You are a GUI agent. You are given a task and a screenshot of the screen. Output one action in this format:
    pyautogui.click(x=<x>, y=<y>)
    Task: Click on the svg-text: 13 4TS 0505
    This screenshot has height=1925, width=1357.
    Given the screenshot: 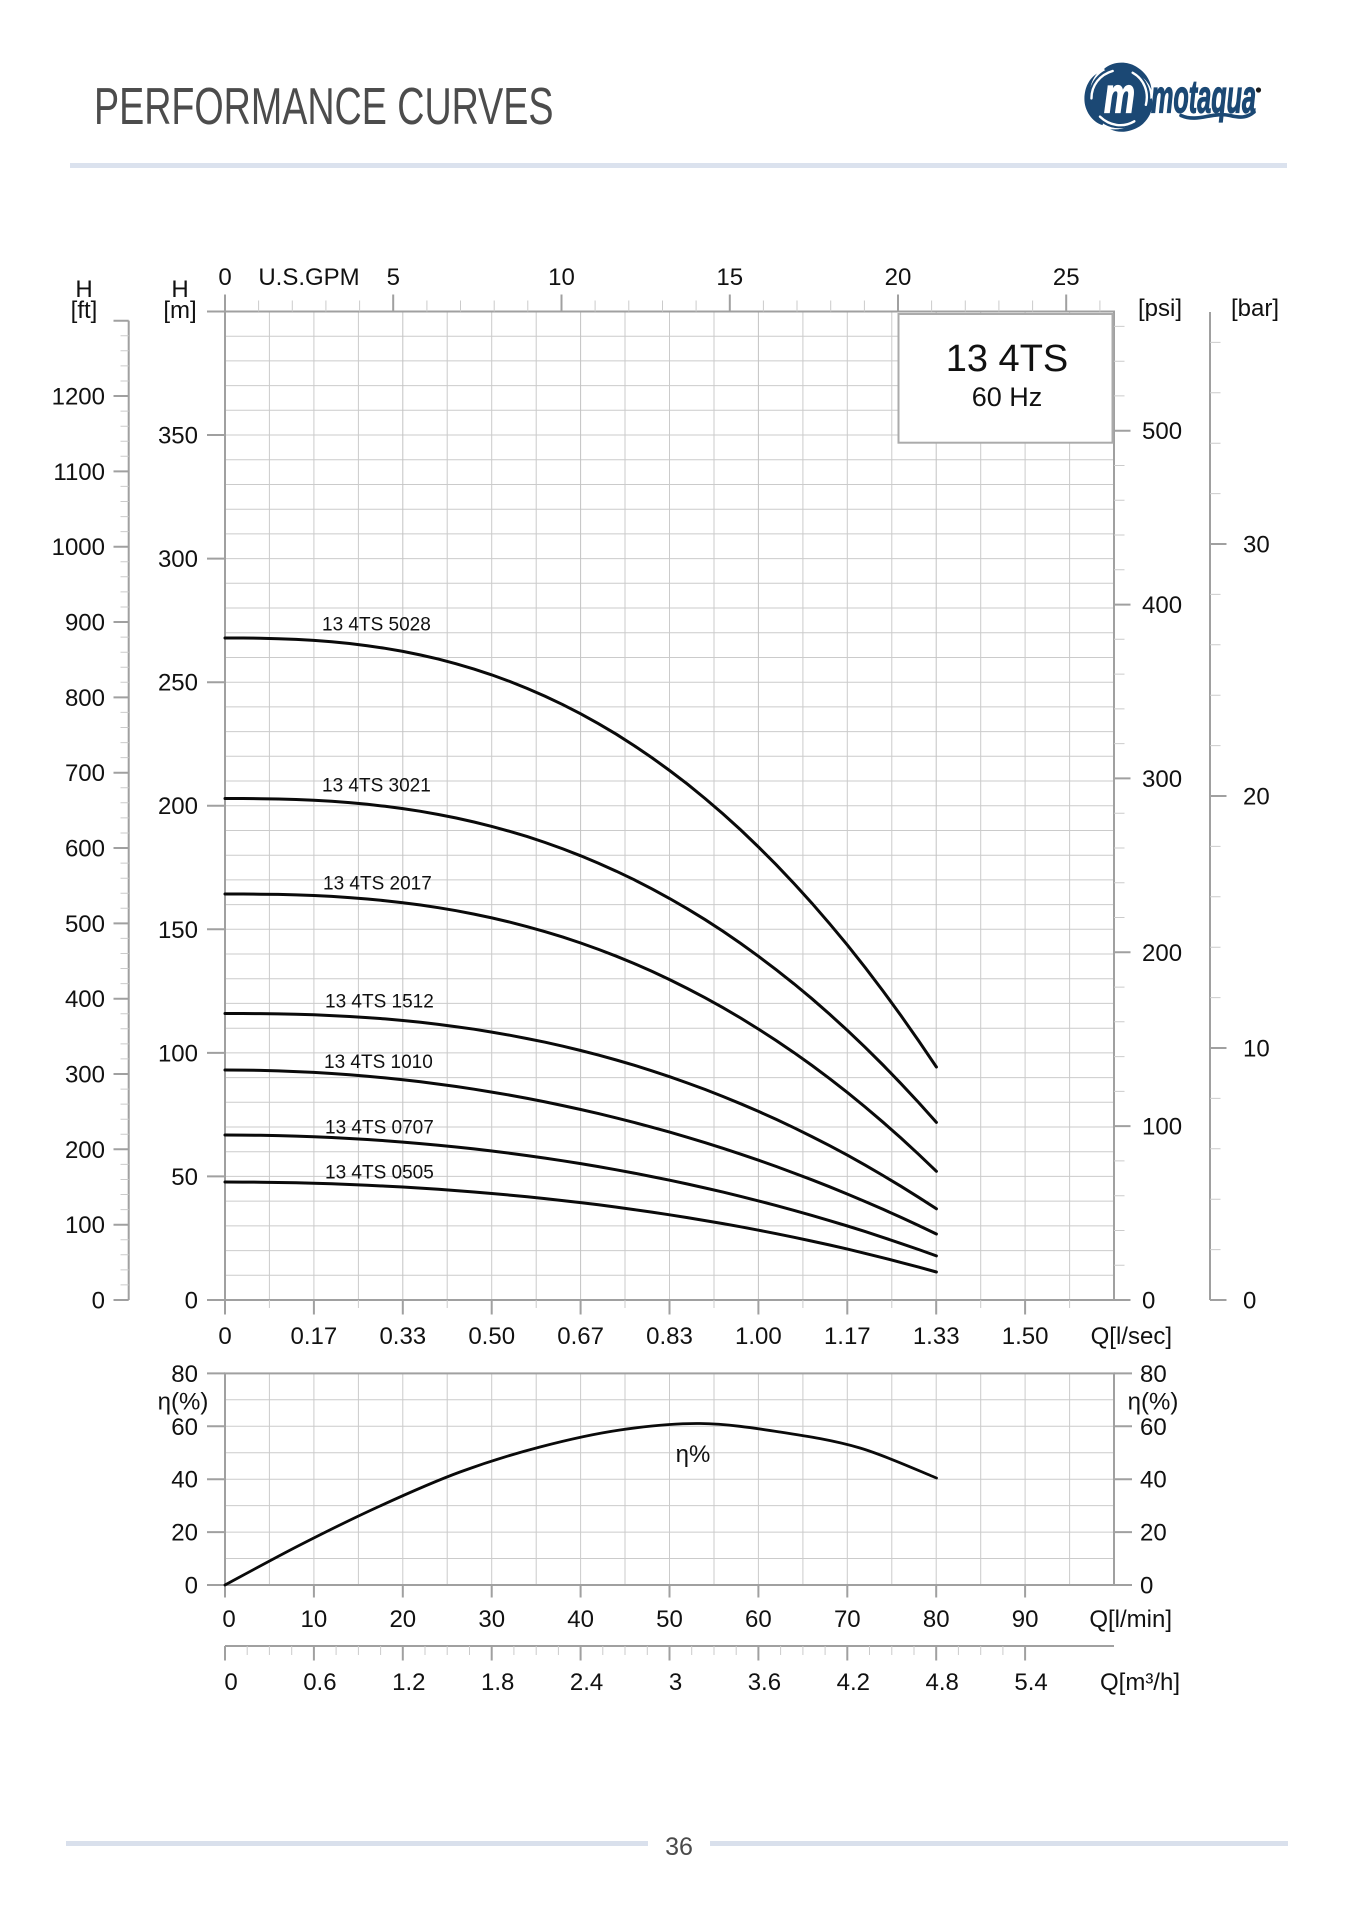 What is the action you would take?
    pyautogui.click(x=379, y=1173)
    